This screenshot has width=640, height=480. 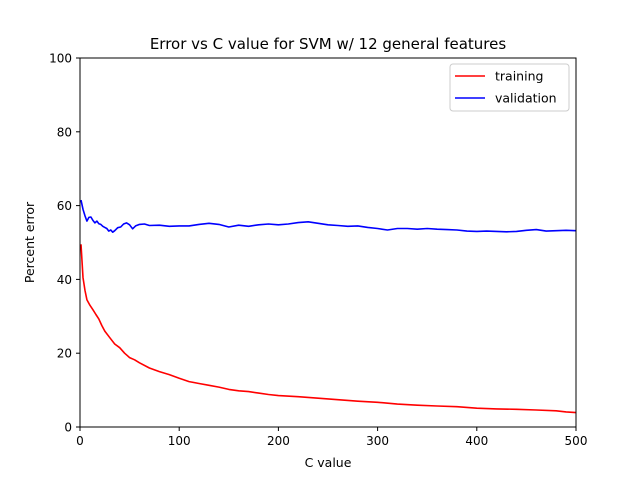 I want to click on x-tick-label: 100, so click(x=179, y=441).